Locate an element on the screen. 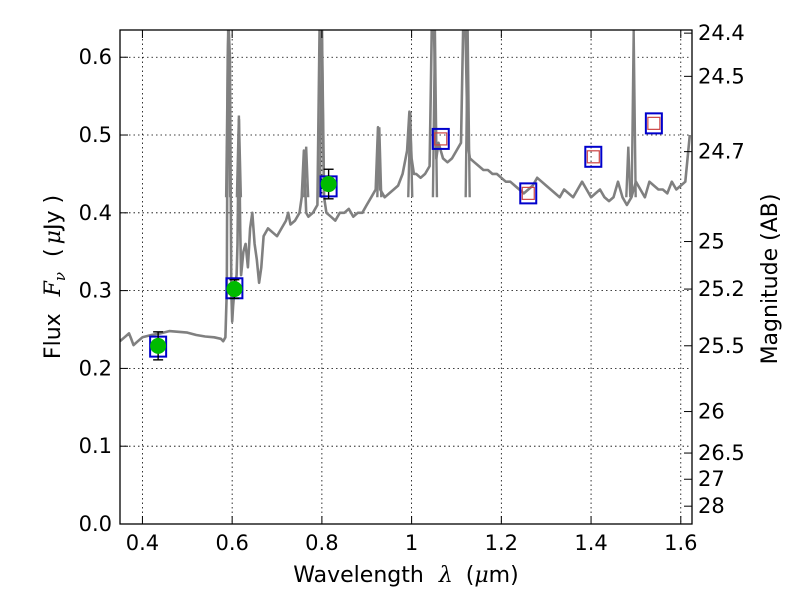 The image size is (800, 600). y-tick-label: 0.5 is located at coordinates (95, 135).